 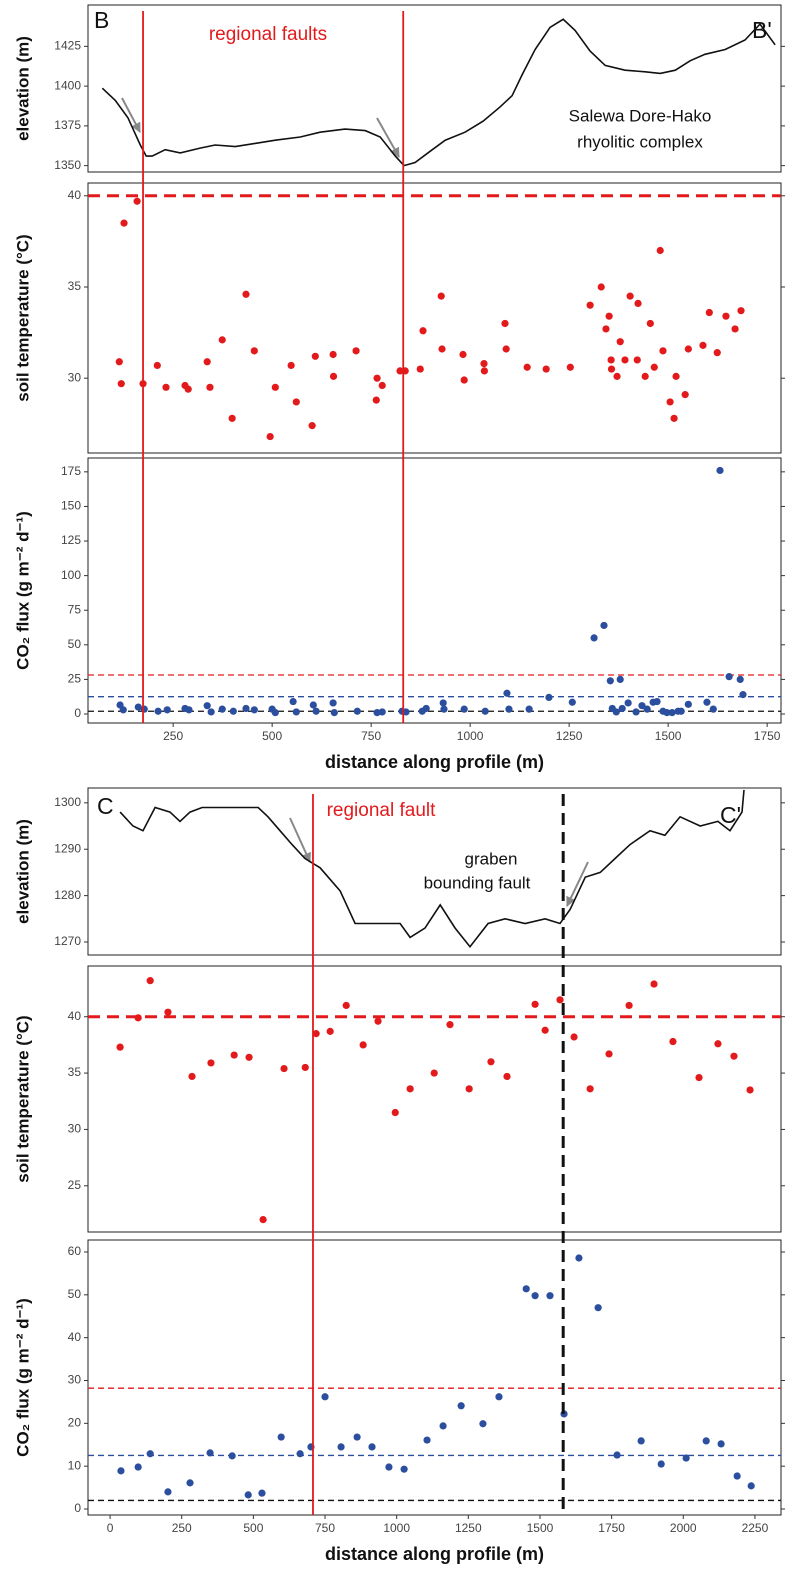 I want to click on y-tick-label: 0, so click(x=77, y=1508).